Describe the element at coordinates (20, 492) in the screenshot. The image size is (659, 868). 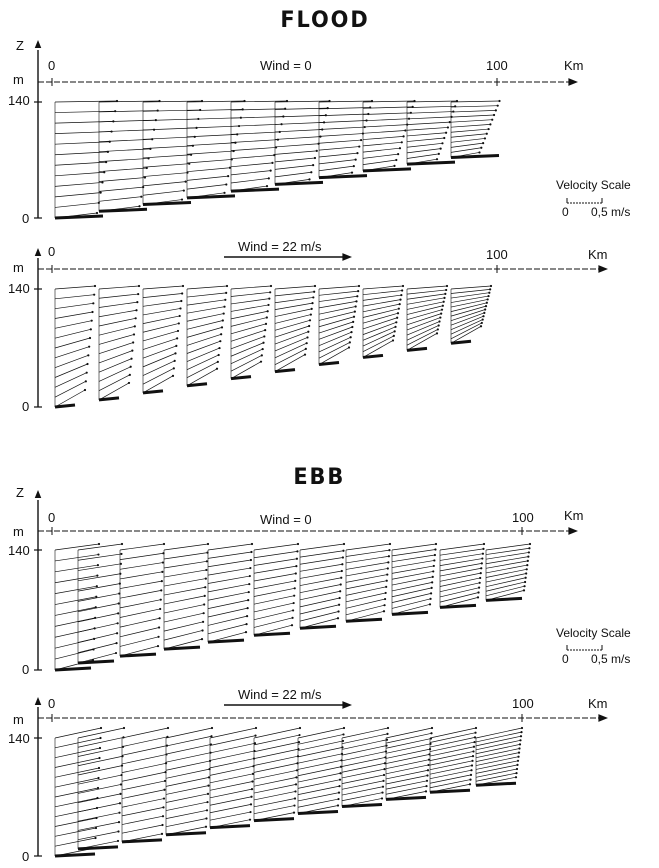
I see `z-axis-label-ebb: Z` at that location.